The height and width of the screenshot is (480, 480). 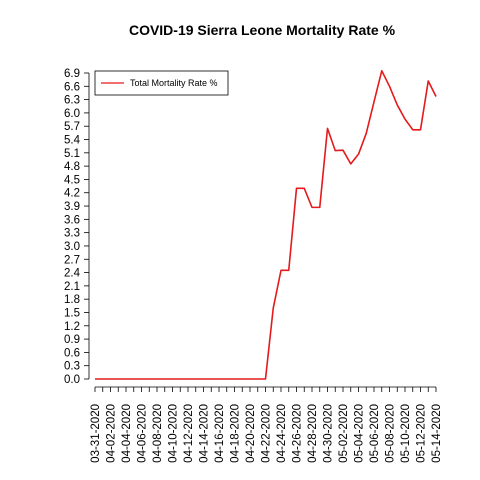 I want to click on y-tick-label: 1.5, so click(x=72, y=313).